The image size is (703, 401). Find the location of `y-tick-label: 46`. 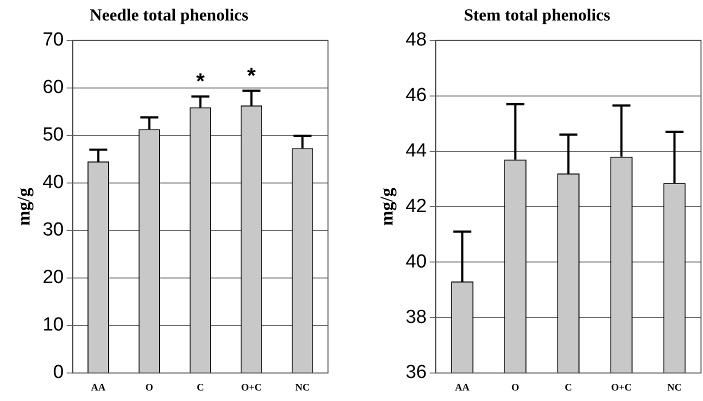

y-tick-label: 46 is located at coordinates (416, 95).